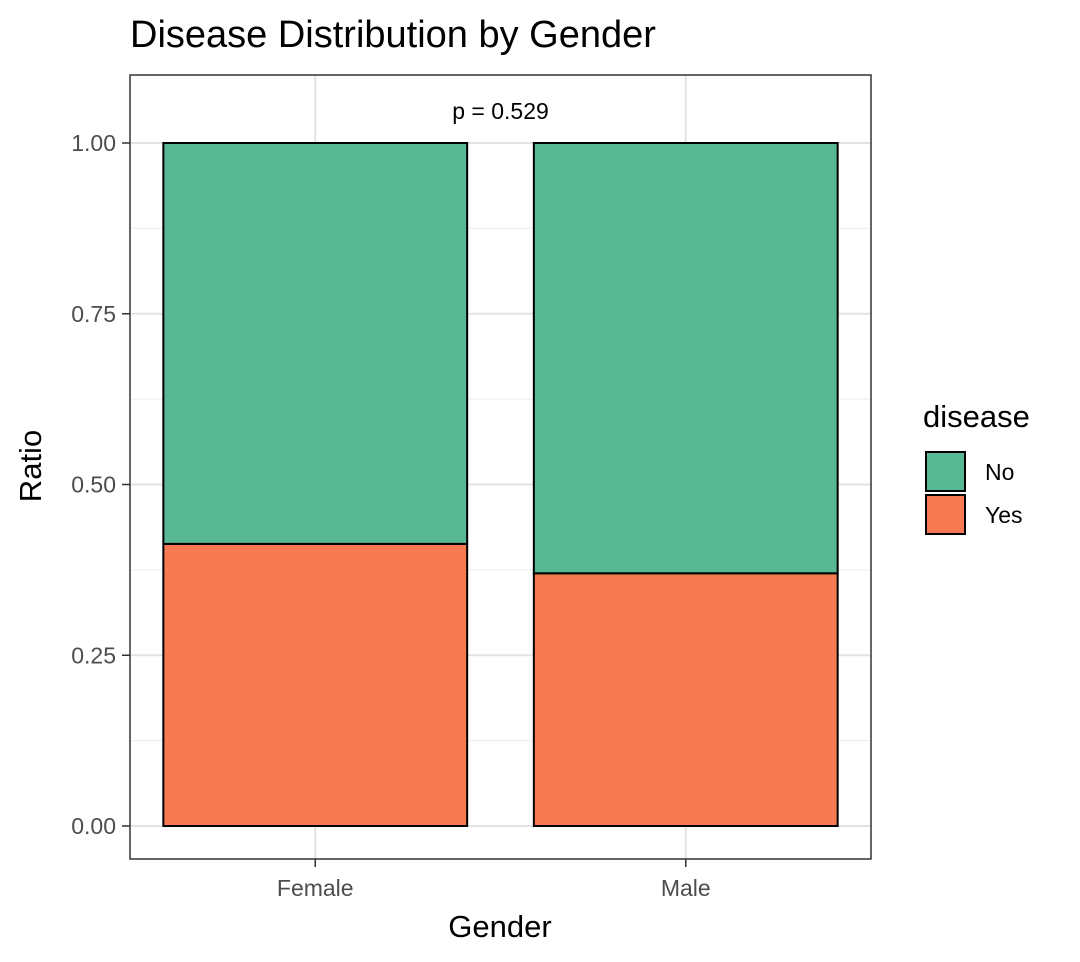 The height and width of the screenshot is (962, 1080). I want to click on legend-label-no: No, so click(999, 472).